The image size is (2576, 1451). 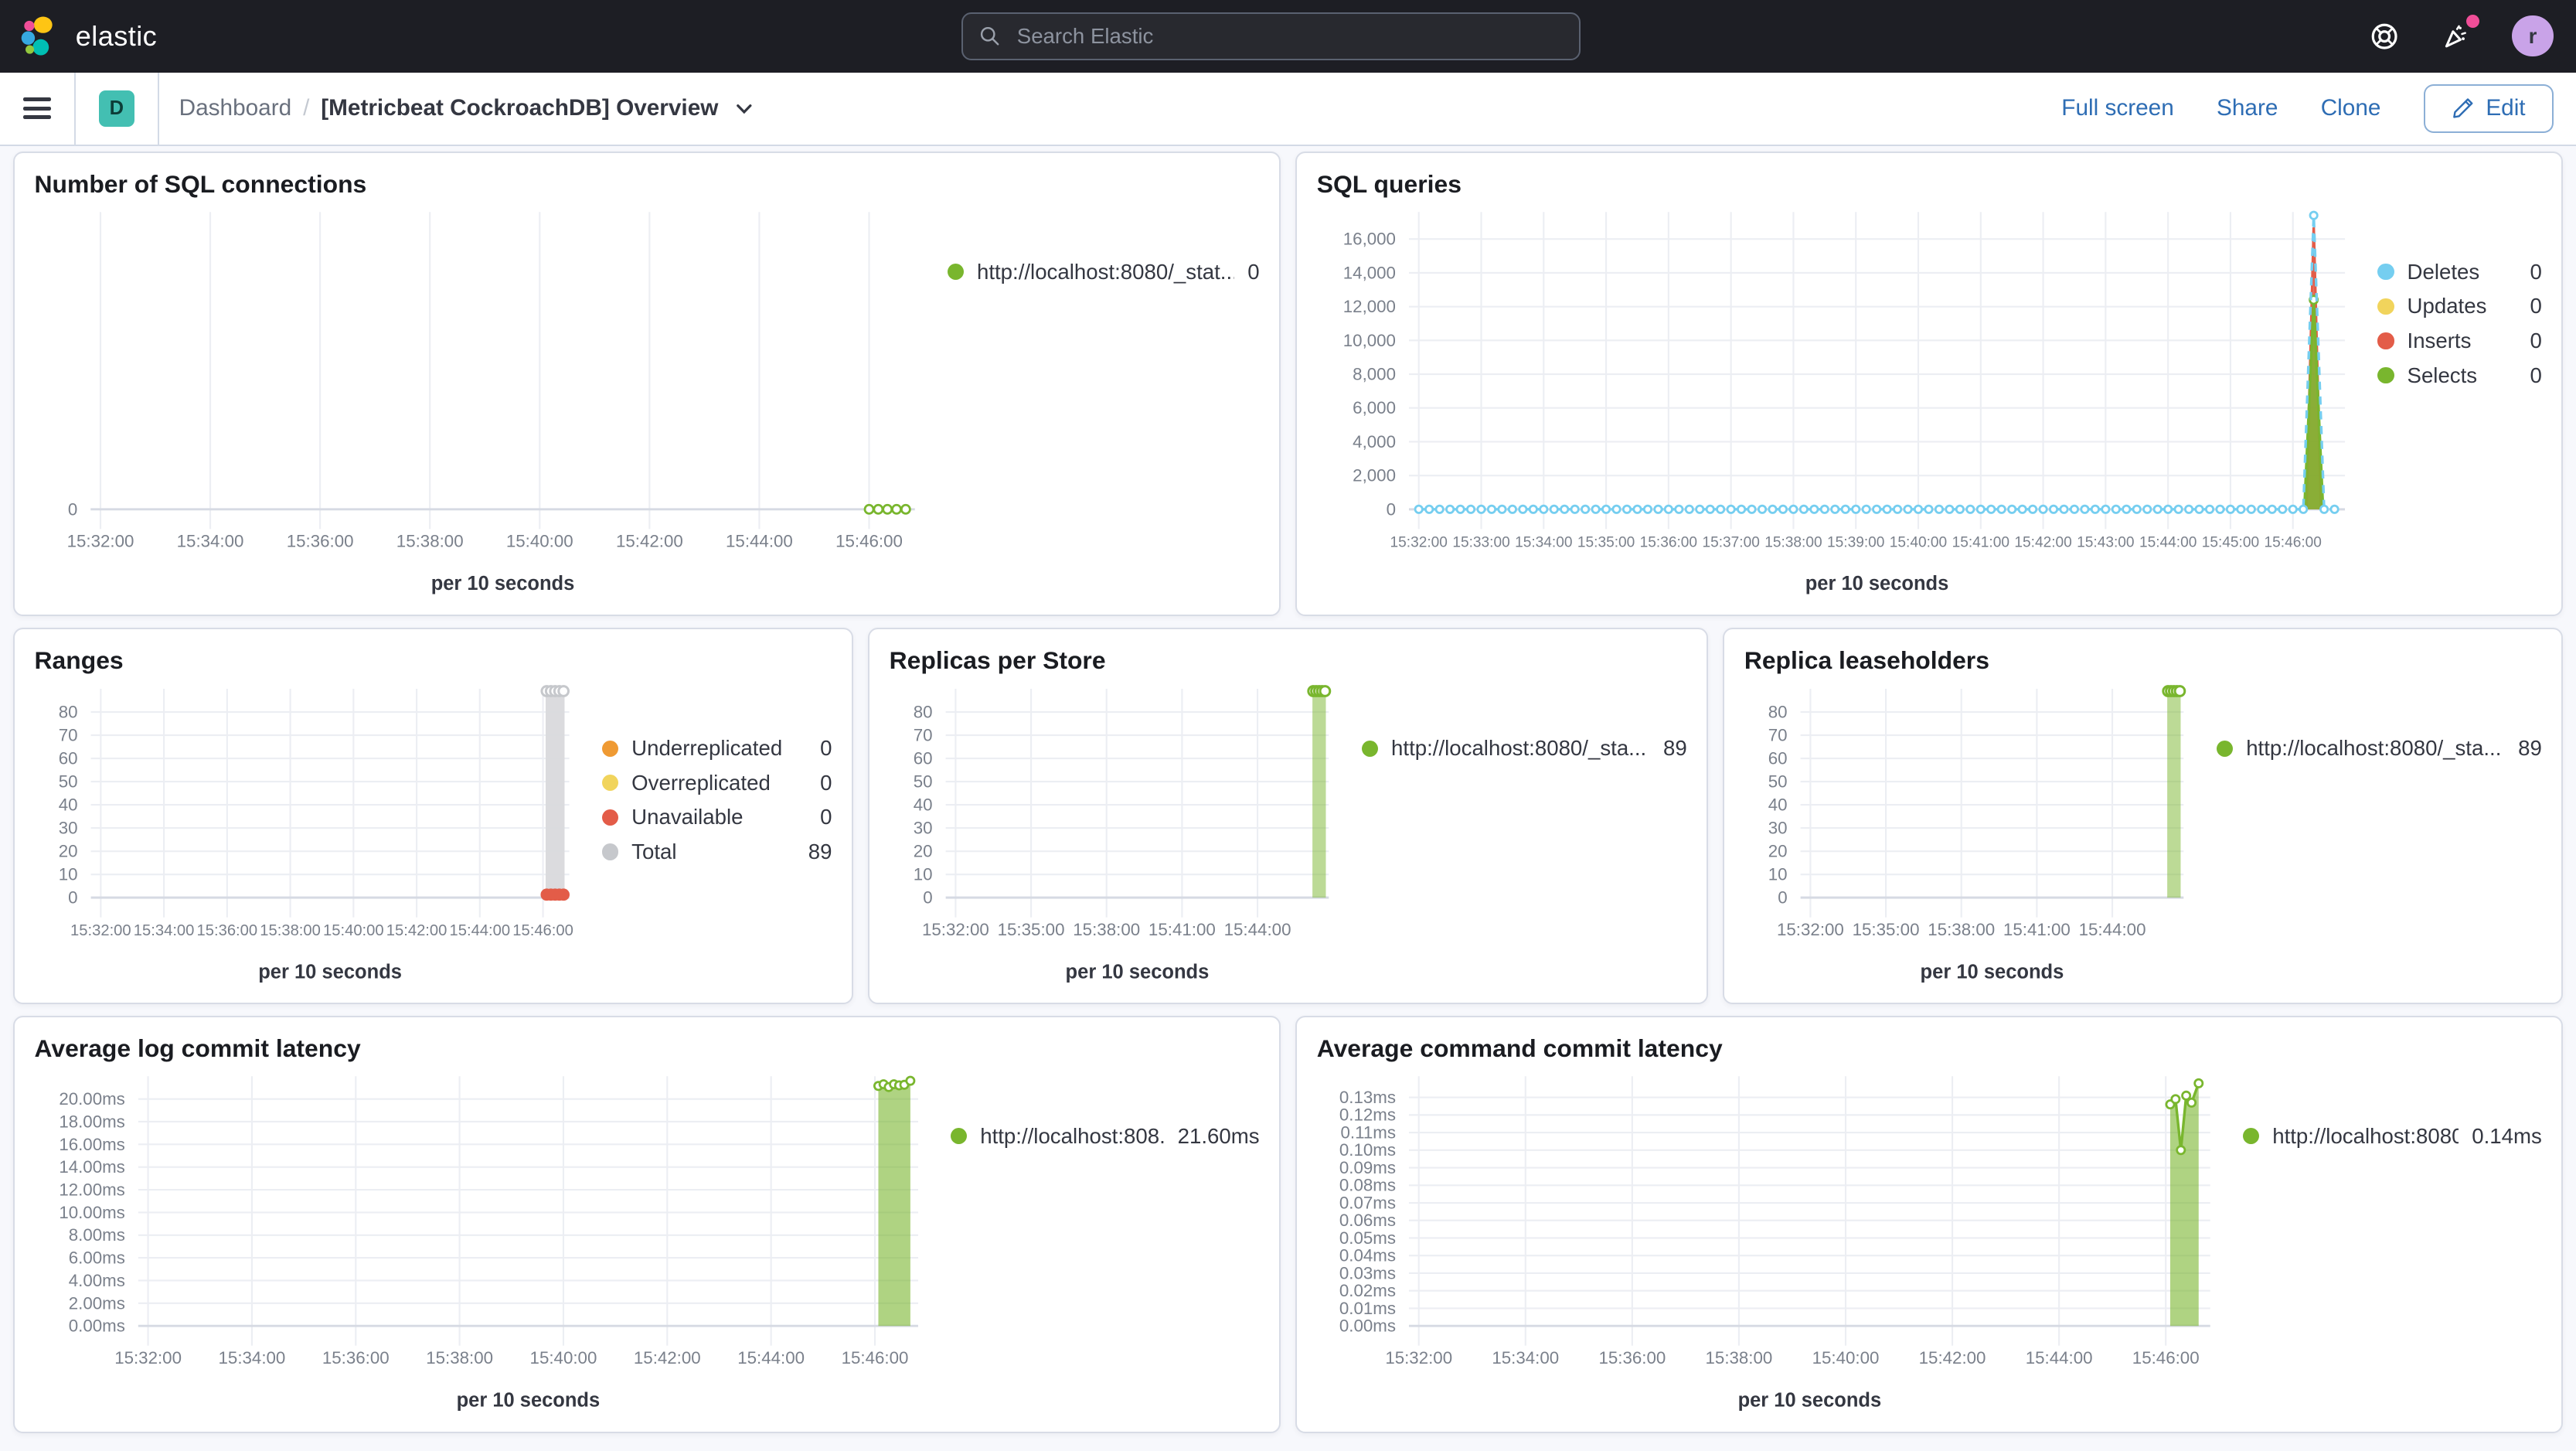 I want to click on legend: http://localhost:8080... 0.14ms, so click(x=2392, y=1269).